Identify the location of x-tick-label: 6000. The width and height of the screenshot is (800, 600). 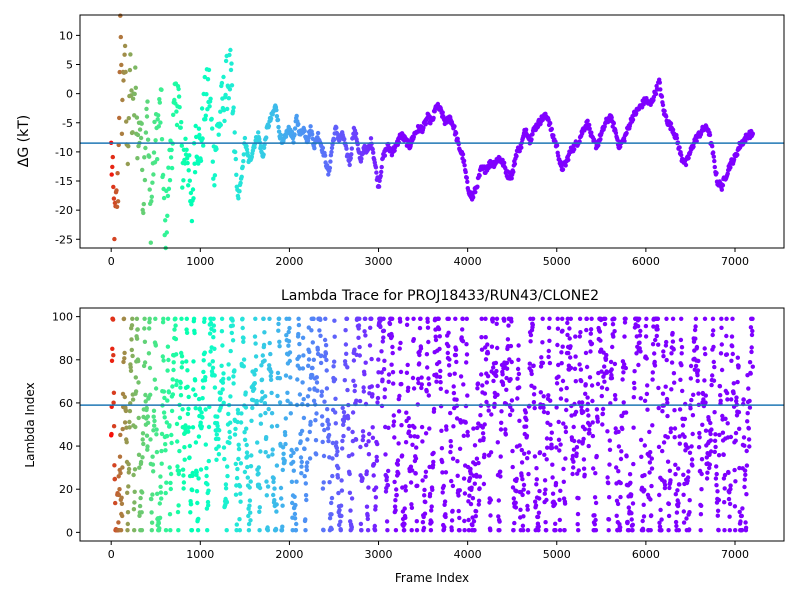
(646, 554).